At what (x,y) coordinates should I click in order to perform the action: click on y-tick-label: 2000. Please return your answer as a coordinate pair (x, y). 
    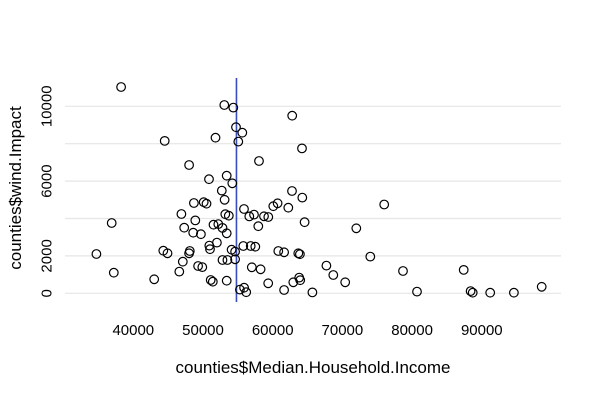
    Looking at the image, I should click on (47, 255).